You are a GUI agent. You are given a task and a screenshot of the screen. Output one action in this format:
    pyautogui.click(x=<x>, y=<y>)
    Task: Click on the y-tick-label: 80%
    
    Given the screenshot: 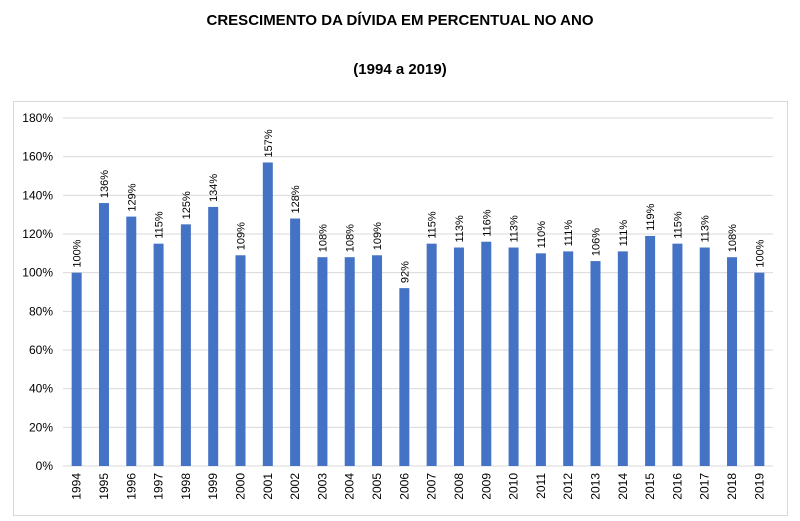 What is the action you would take?
    pyautogui.click(x=41, y=311)
    